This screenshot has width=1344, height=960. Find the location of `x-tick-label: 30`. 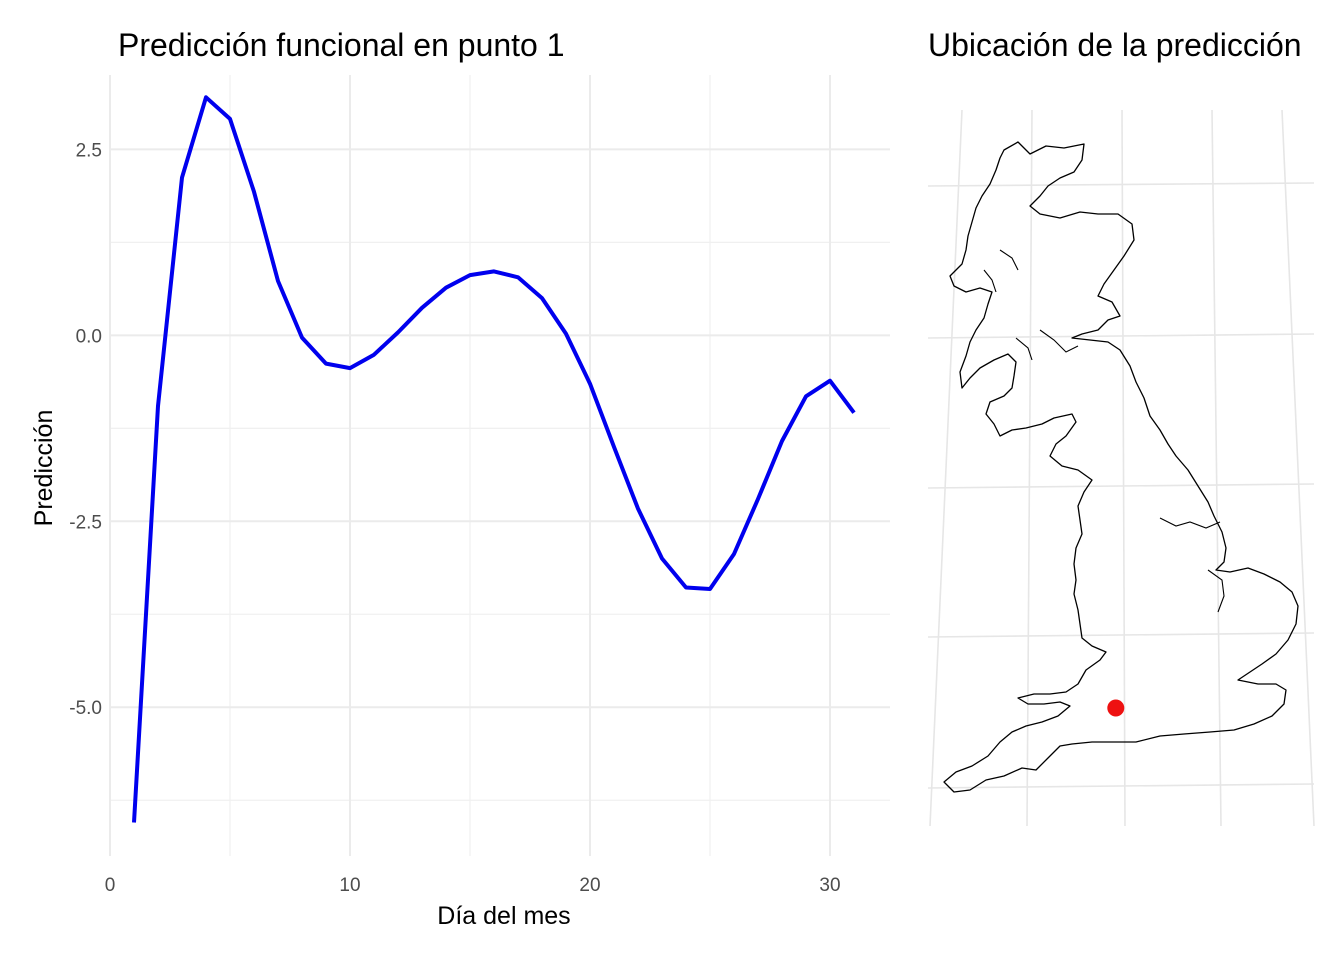

x-tick-label: 30 is located at coordinates (829, 885).